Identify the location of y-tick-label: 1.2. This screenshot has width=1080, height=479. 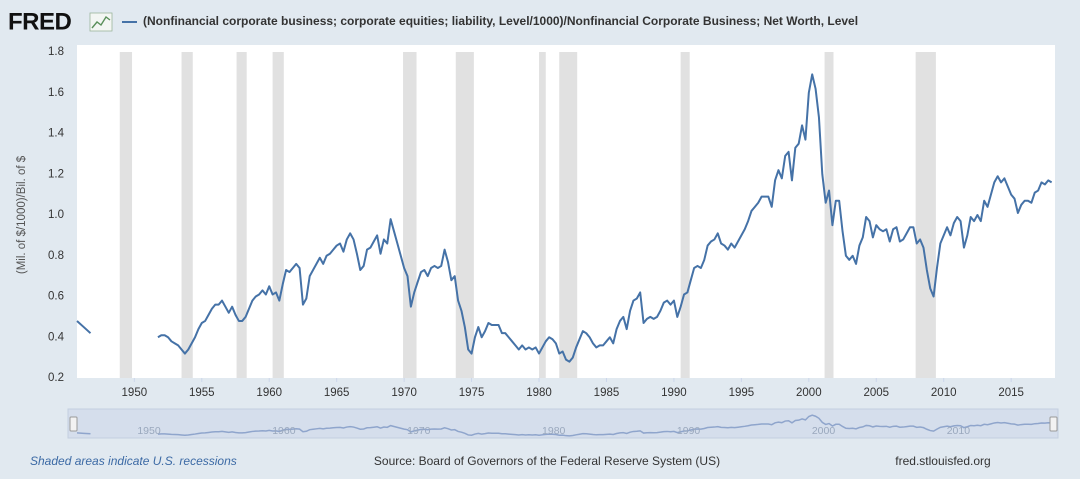
(56, 174).